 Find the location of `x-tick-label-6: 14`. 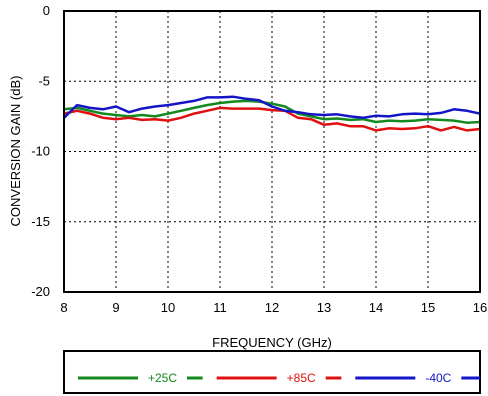

x-tick-label-6: 14 is located at coordinates (376, 307).